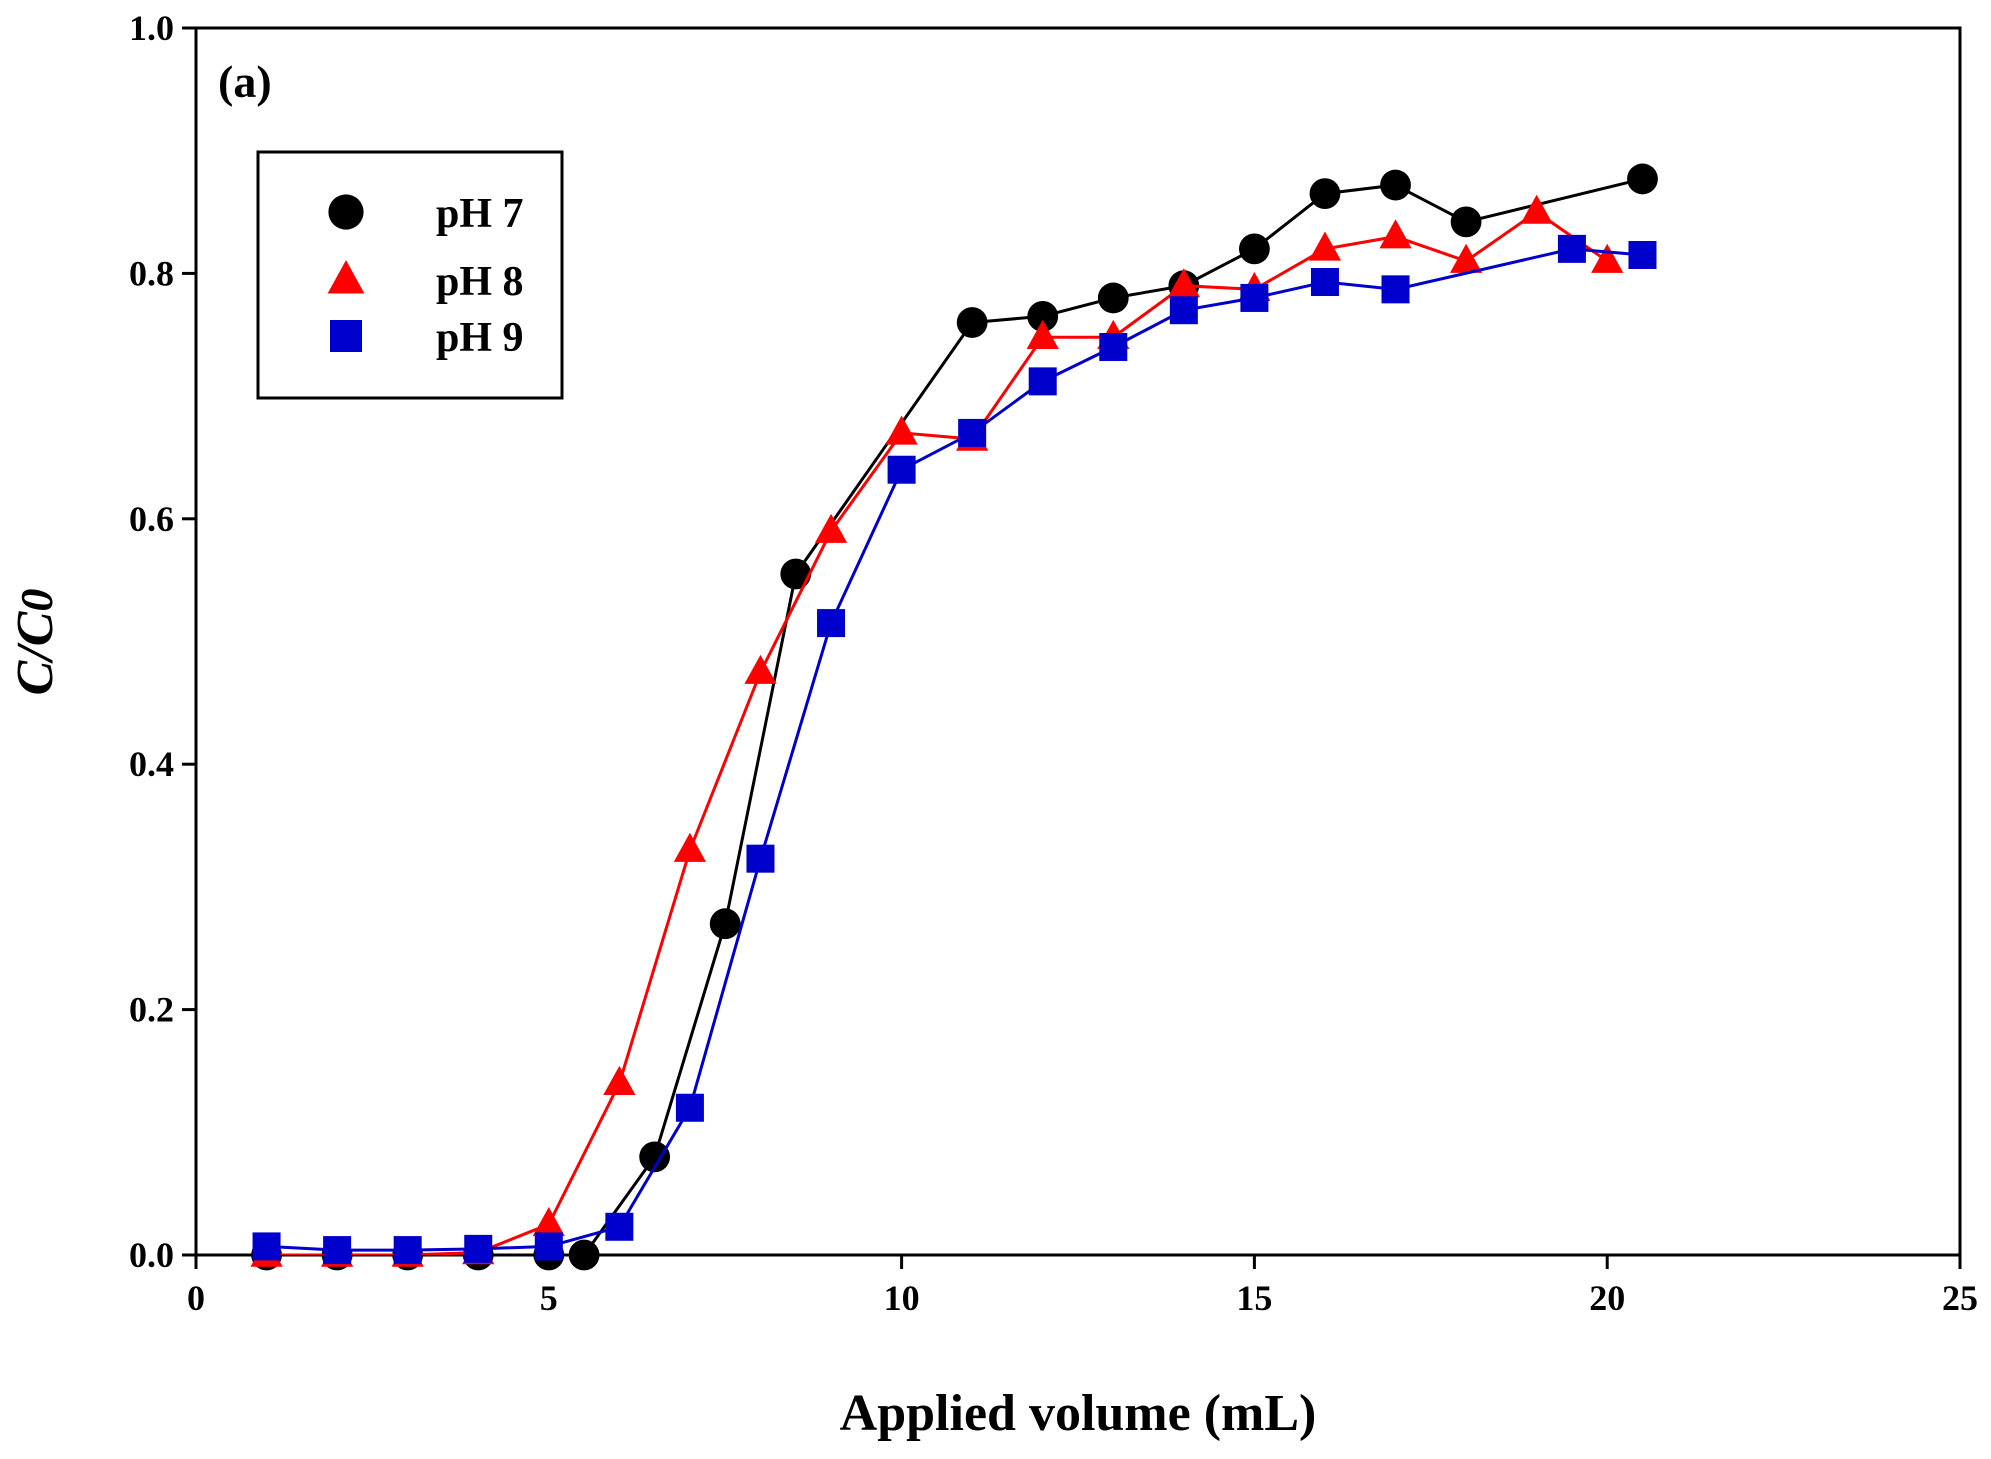 This screenshot has width=1991, height=1459. What do you see at coordinates (151, 1255) in the screenshot?
I see `y-tick-label: 0.0` at bounding box center [151, 1255].